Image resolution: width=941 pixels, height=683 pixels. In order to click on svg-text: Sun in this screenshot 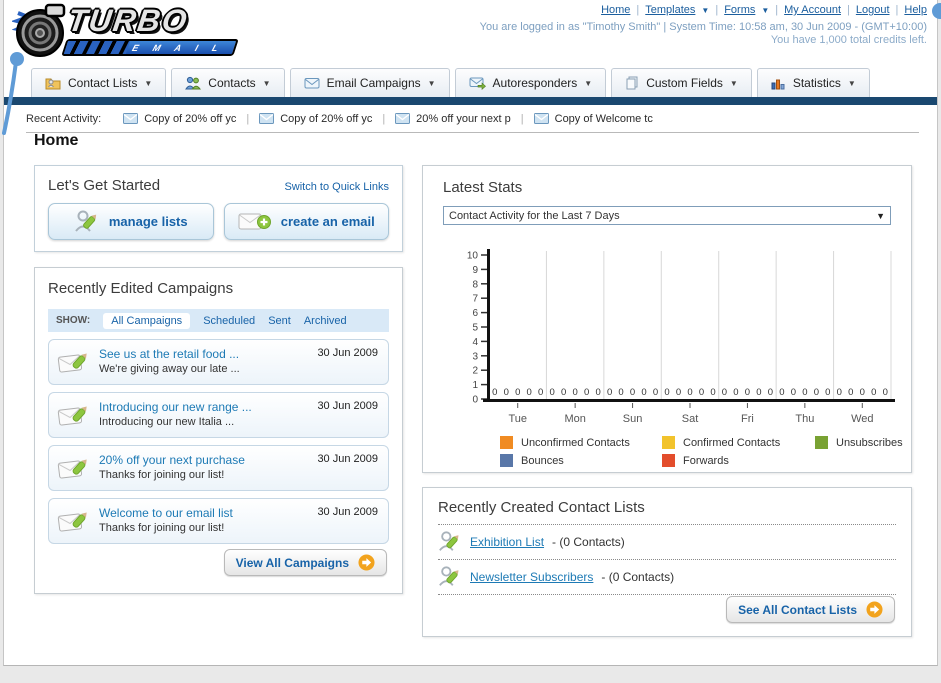, I will do `click(633, 419)`.